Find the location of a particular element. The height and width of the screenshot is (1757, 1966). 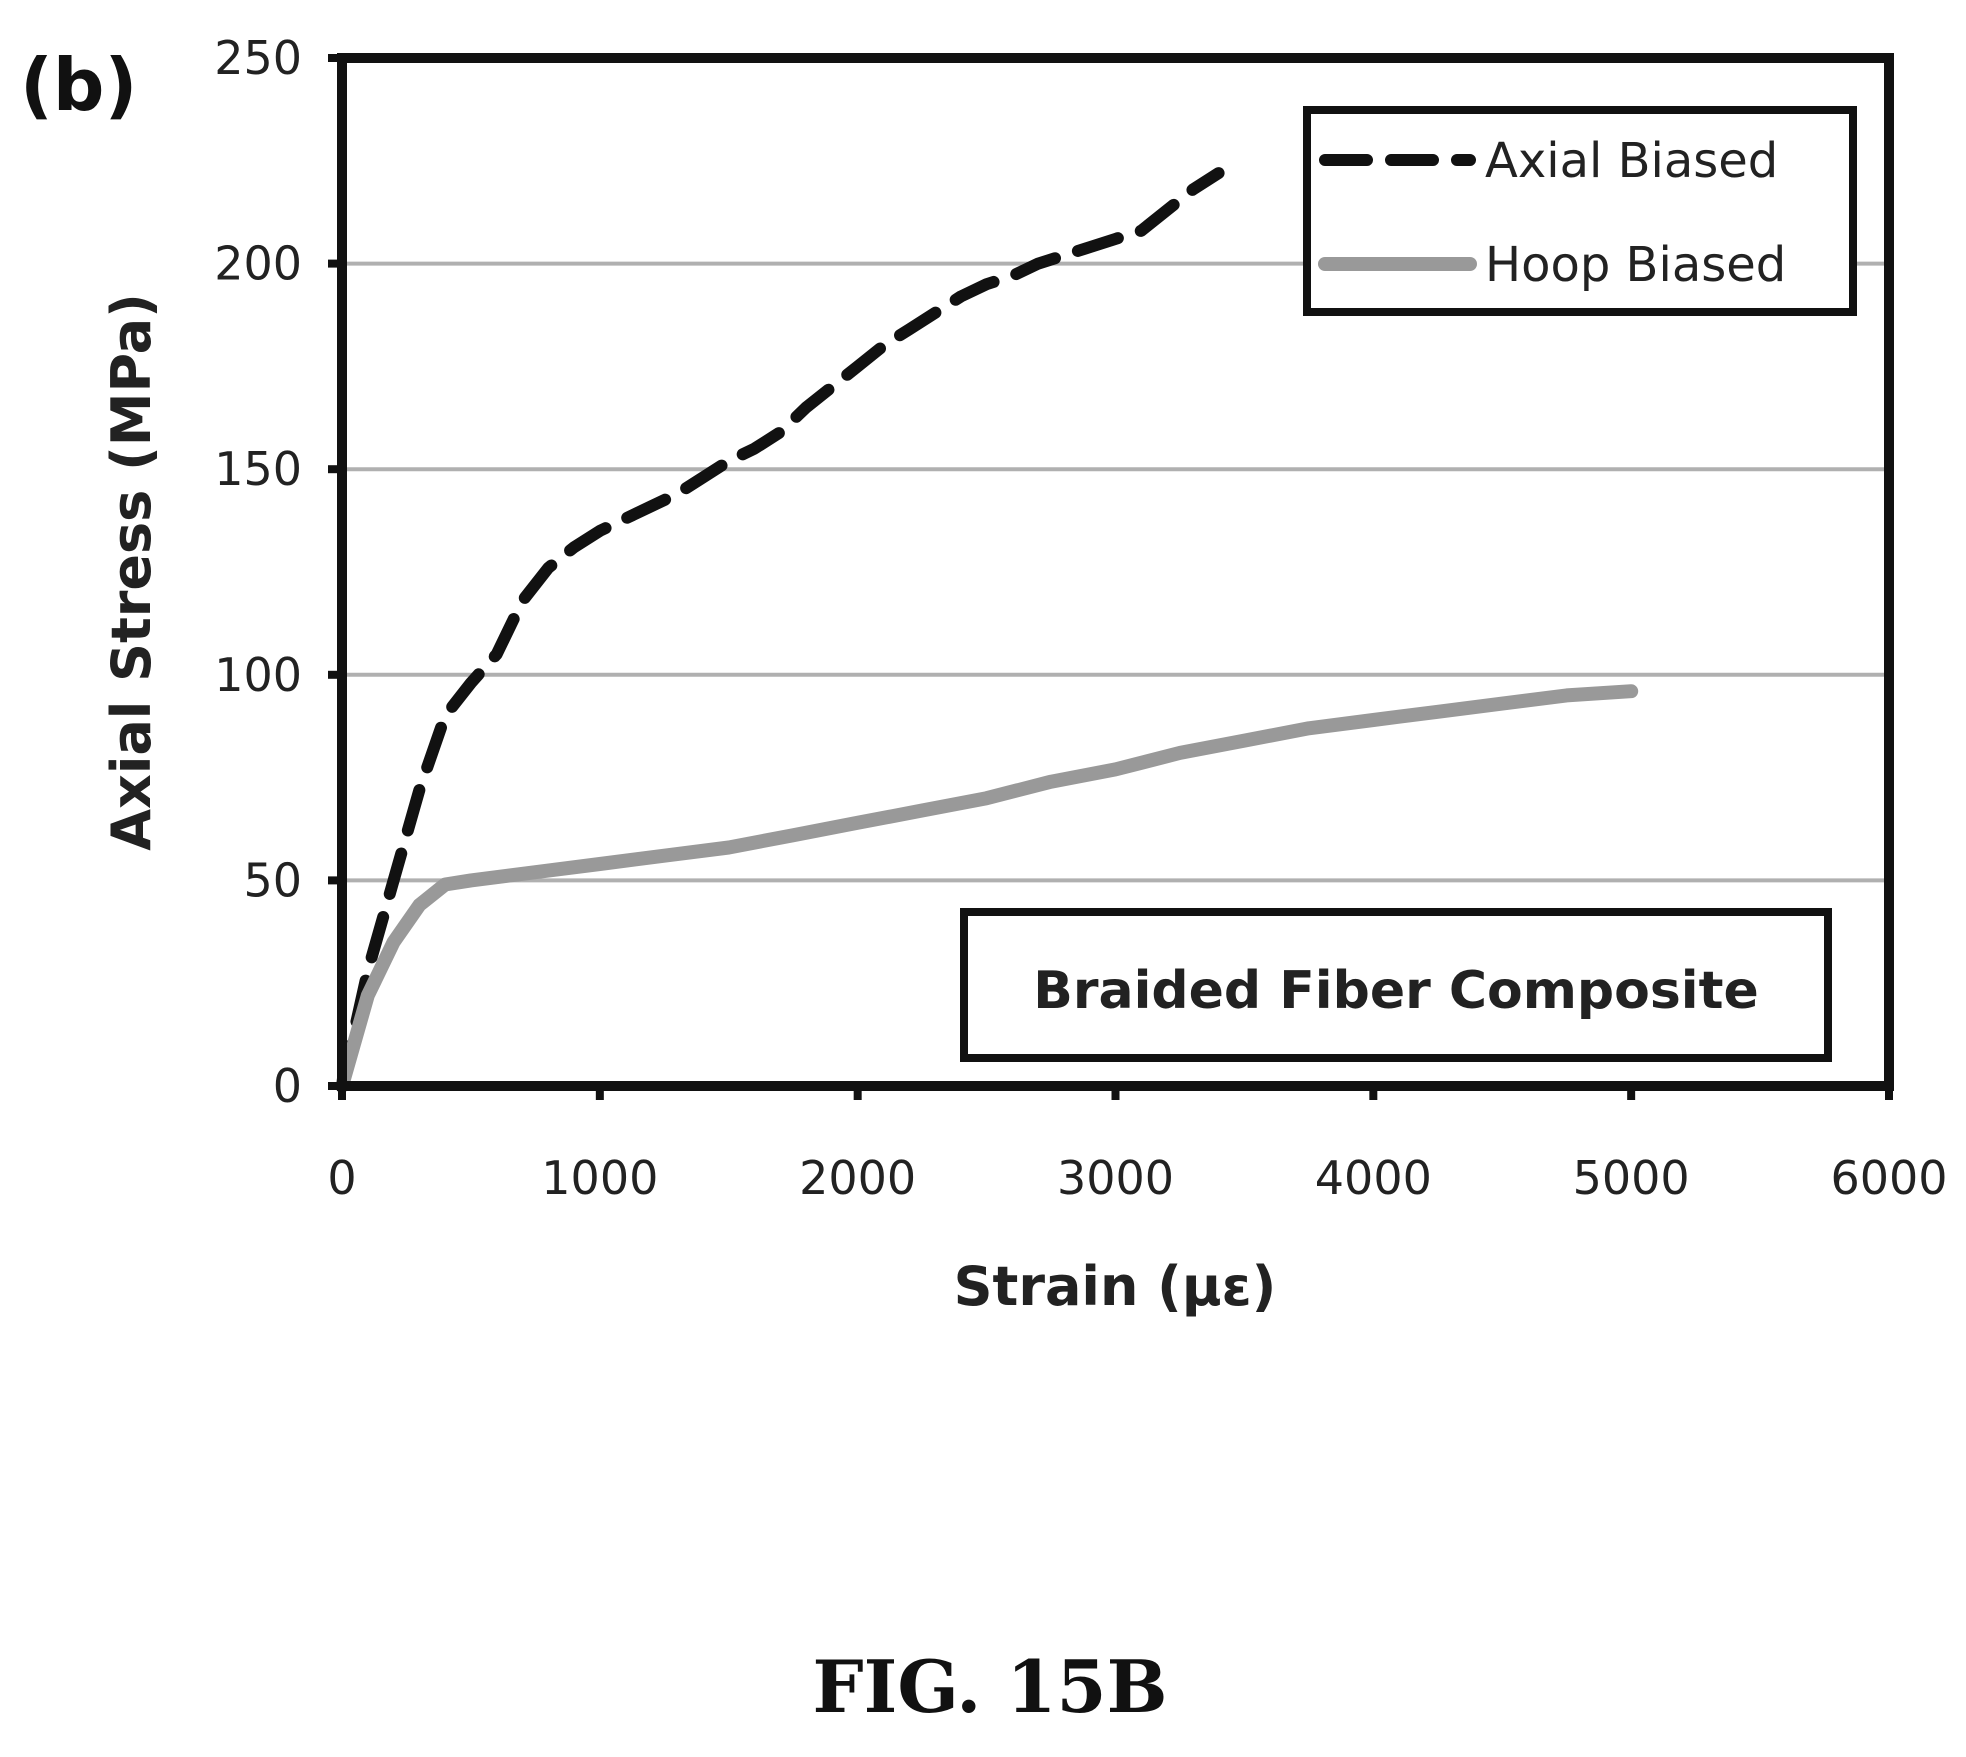

panel-label: (b) is located at coordinates (78, 85).